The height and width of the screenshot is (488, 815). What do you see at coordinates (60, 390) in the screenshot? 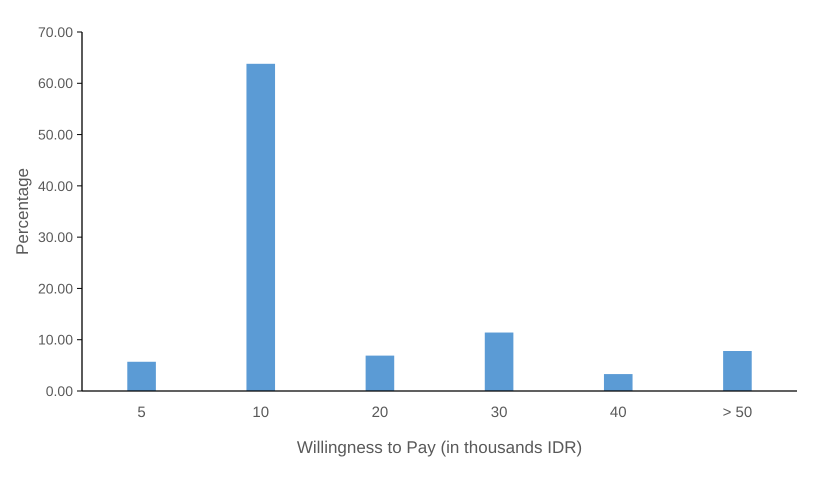
I see `y-tick-label: 0.00` at bounding box center [60, 390].